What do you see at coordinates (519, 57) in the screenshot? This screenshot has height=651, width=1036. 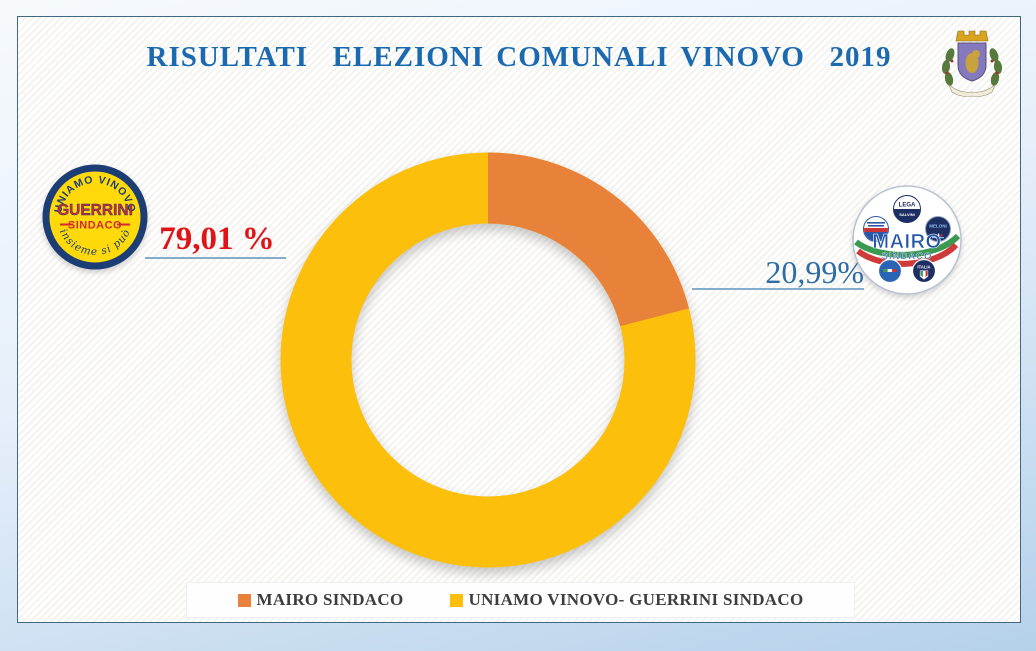 I see `page-title: RISULTATI ELEZIONI COMUNALI VINOVO 2019` at bounding box center [519, 57].